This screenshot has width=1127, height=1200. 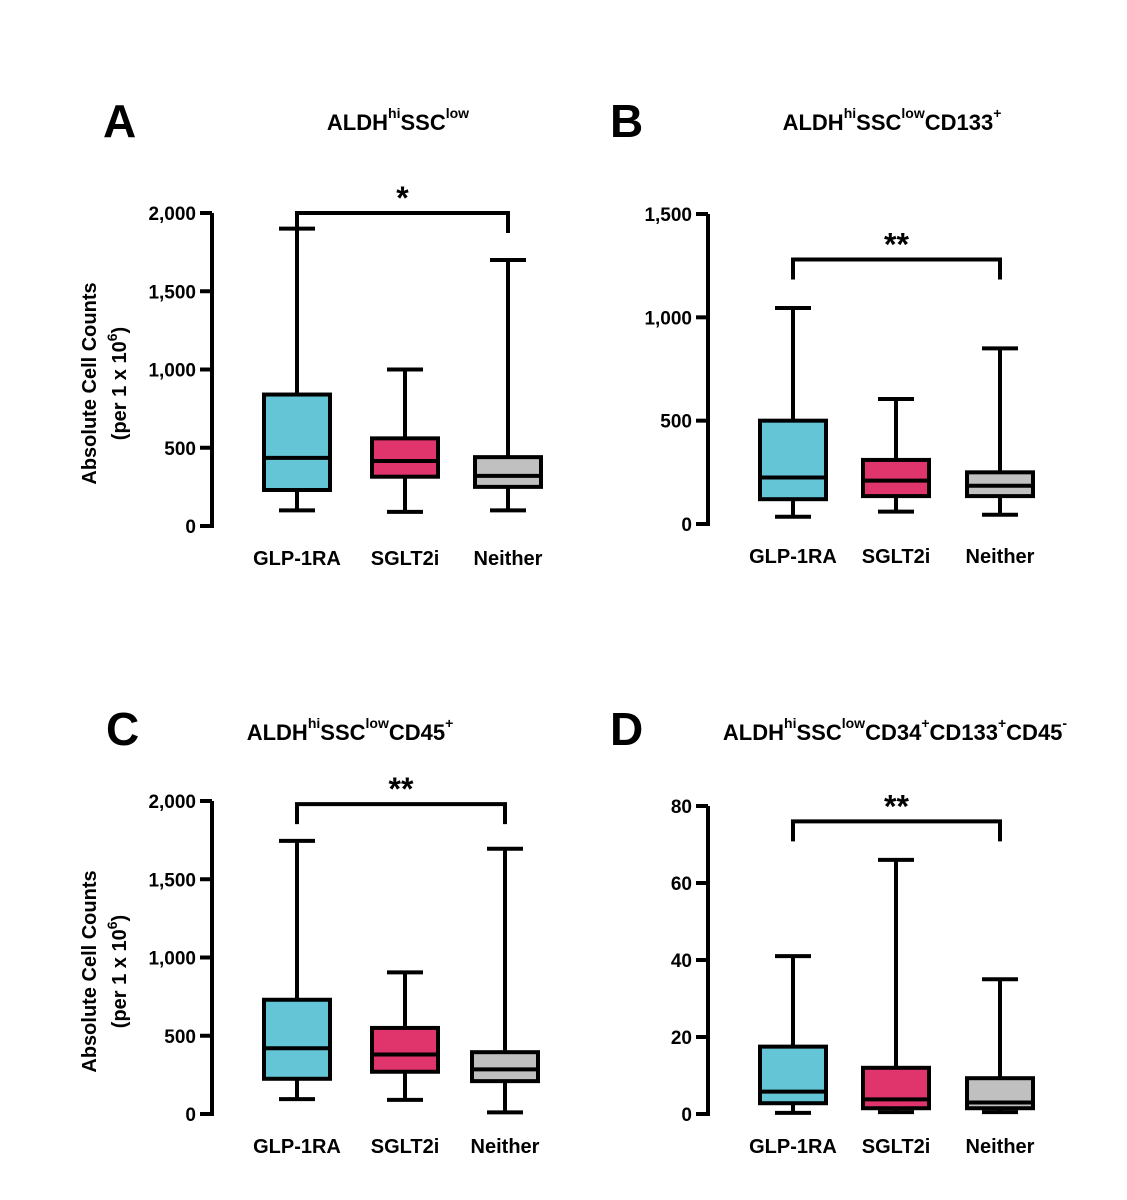 What do you see at coordinates (626, 729) in the screenshot?
I see `panel-letter: D` at bounding box center [626, 729].